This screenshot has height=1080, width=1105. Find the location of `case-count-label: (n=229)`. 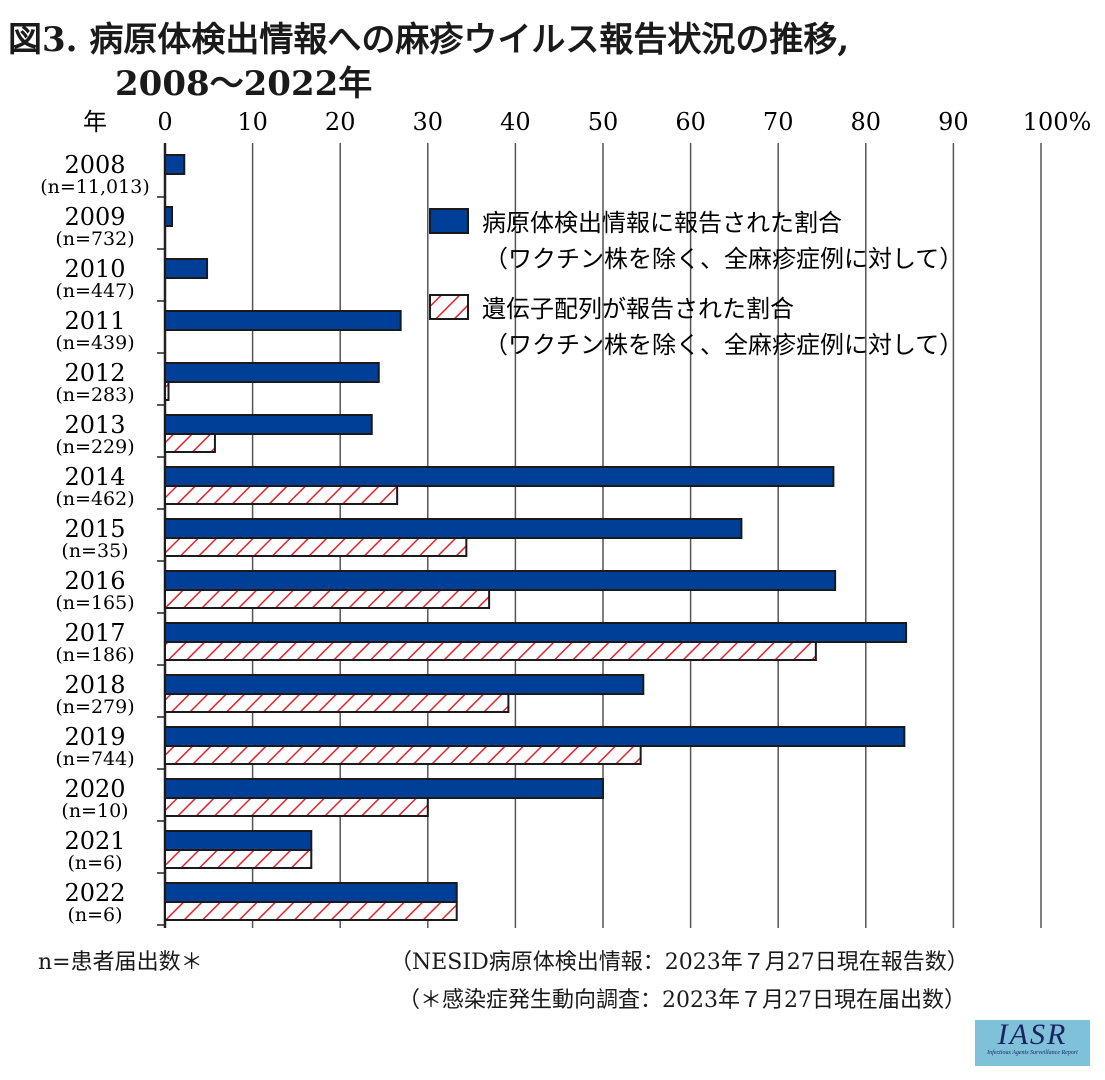

case-count-label: (n=229) is located at coordinates (94, 447).